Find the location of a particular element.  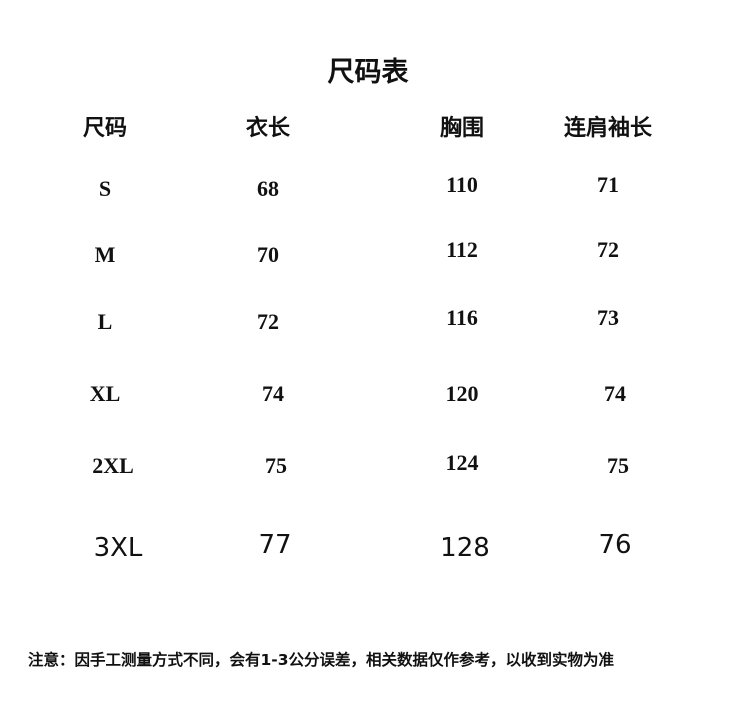

chest-cell: 120 is located at coordinates (462, 393).